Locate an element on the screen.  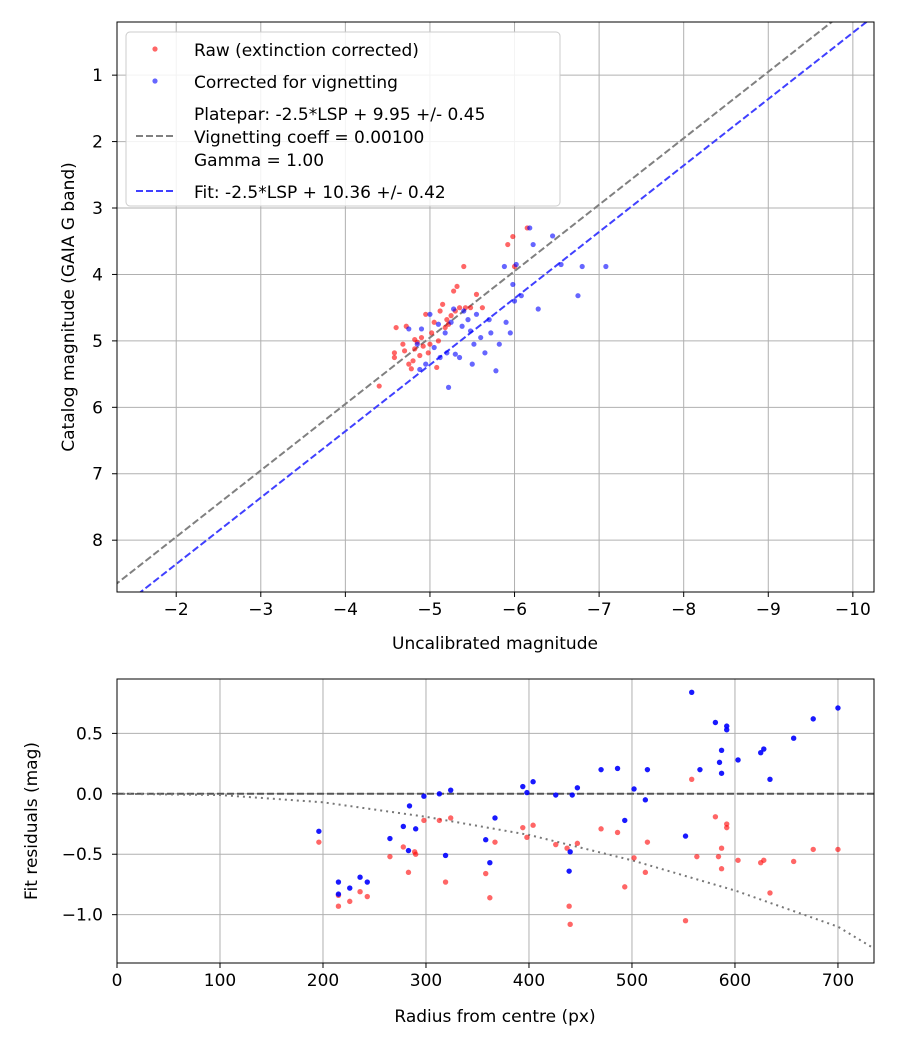
legend-label: Corrected for vignetting is located at coordinates (296, 83).